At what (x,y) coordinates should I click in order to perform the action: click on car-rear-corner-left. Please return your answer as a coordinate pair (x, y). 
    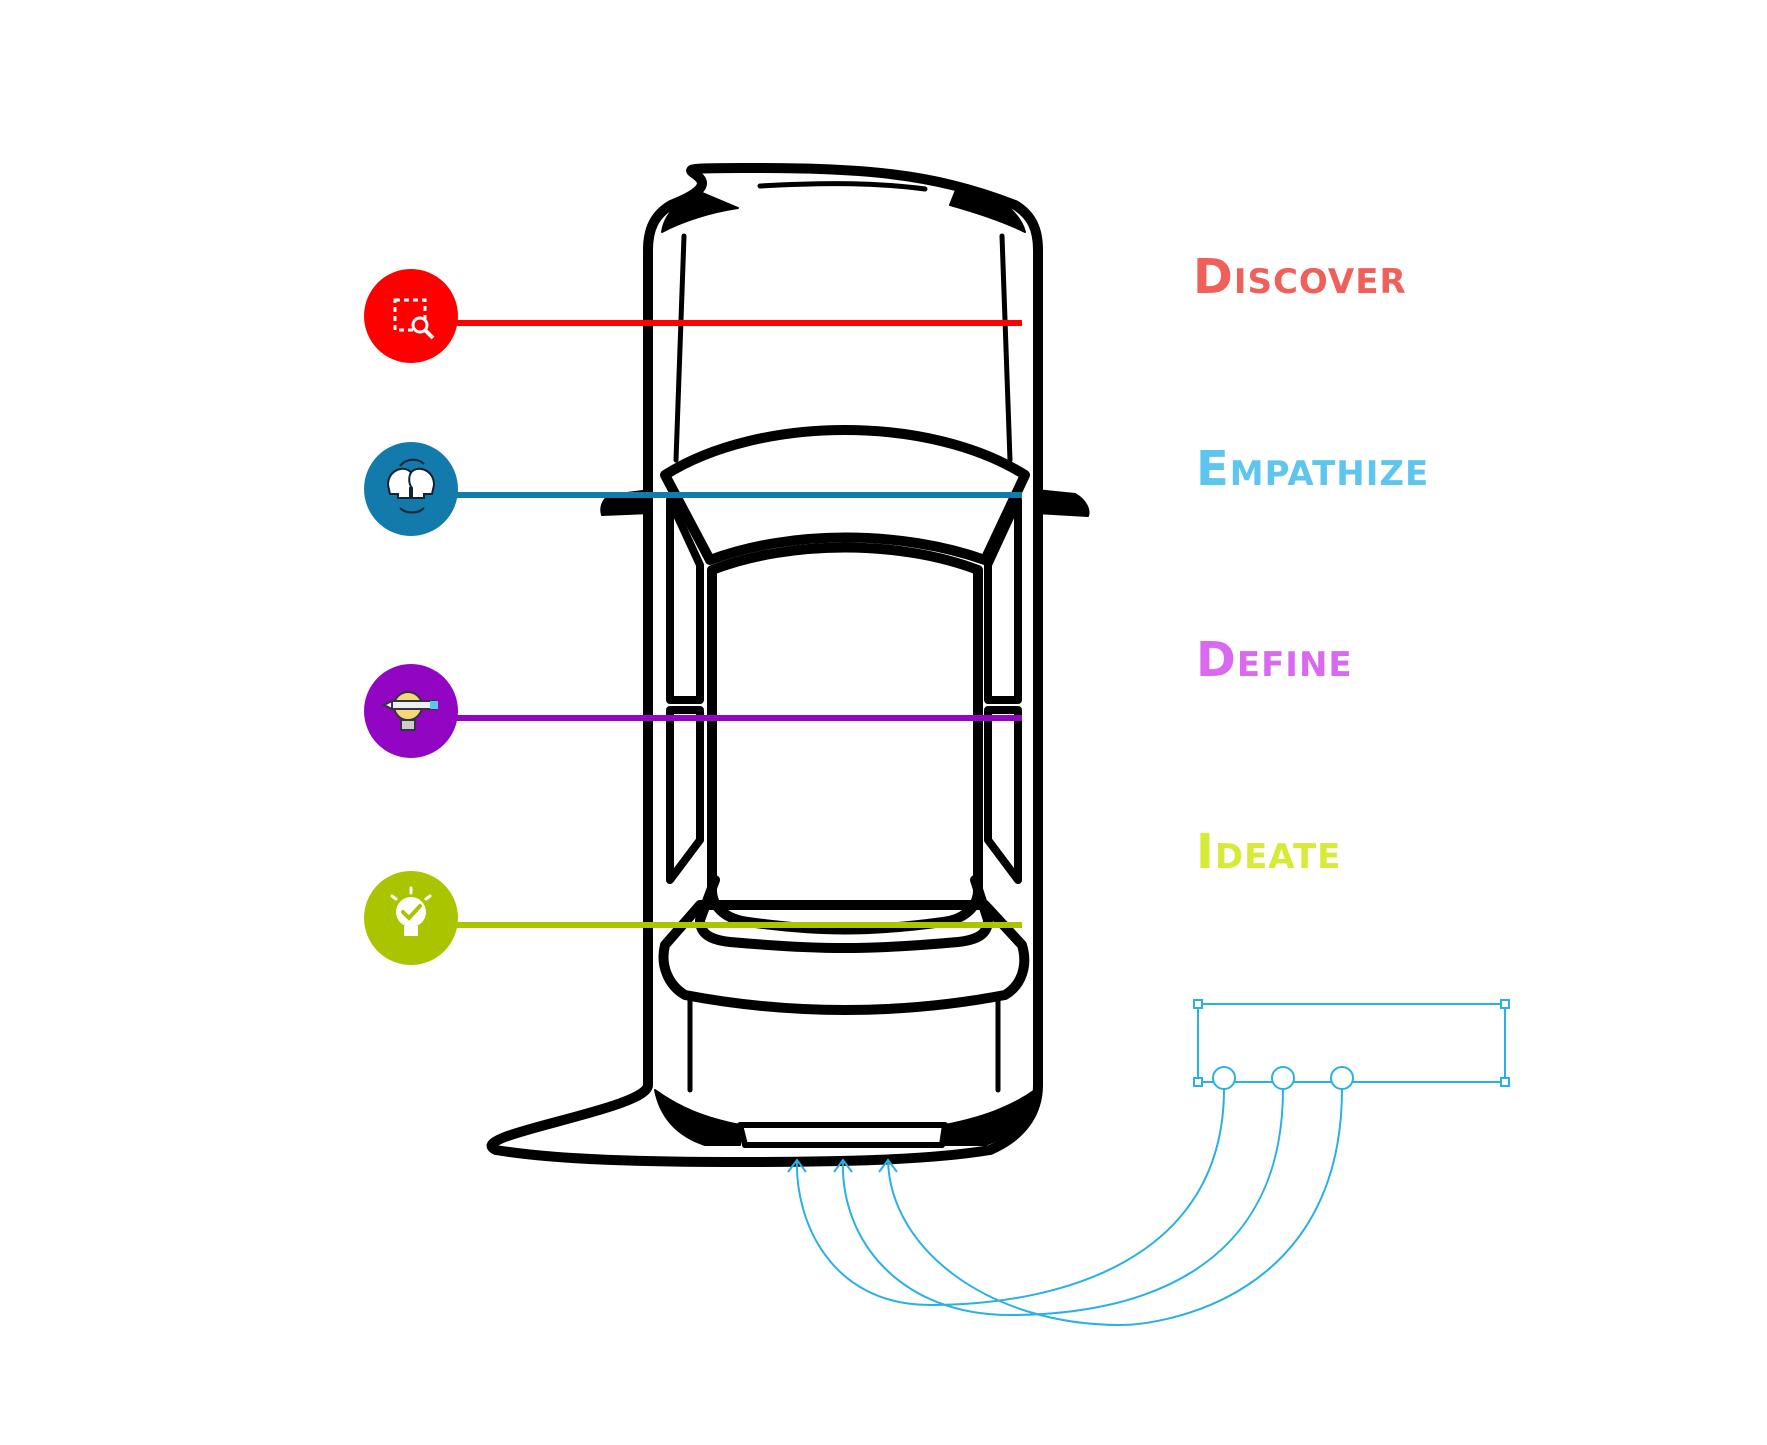
    Looking at the image, I should click on (697, 1117).